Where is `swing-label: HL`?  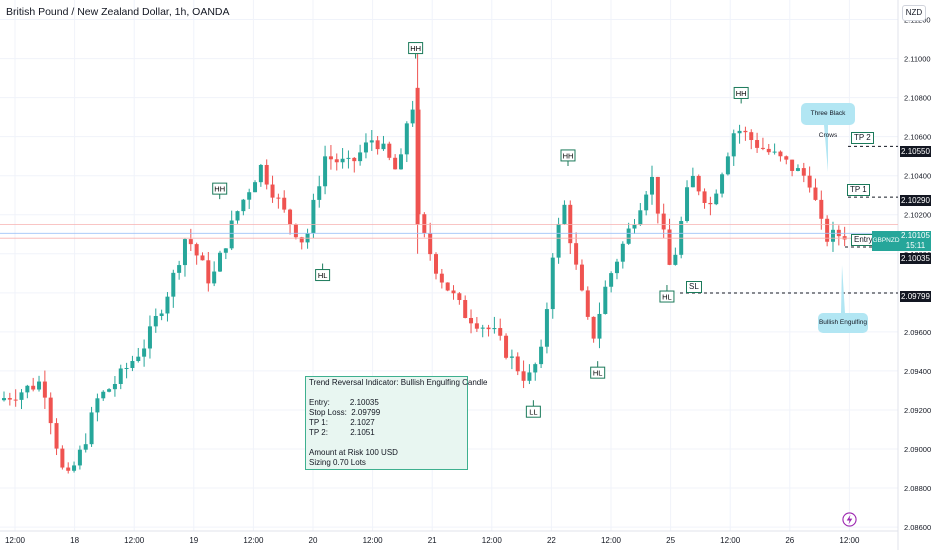 swing-label: HL is located at coordinates (667, 294).